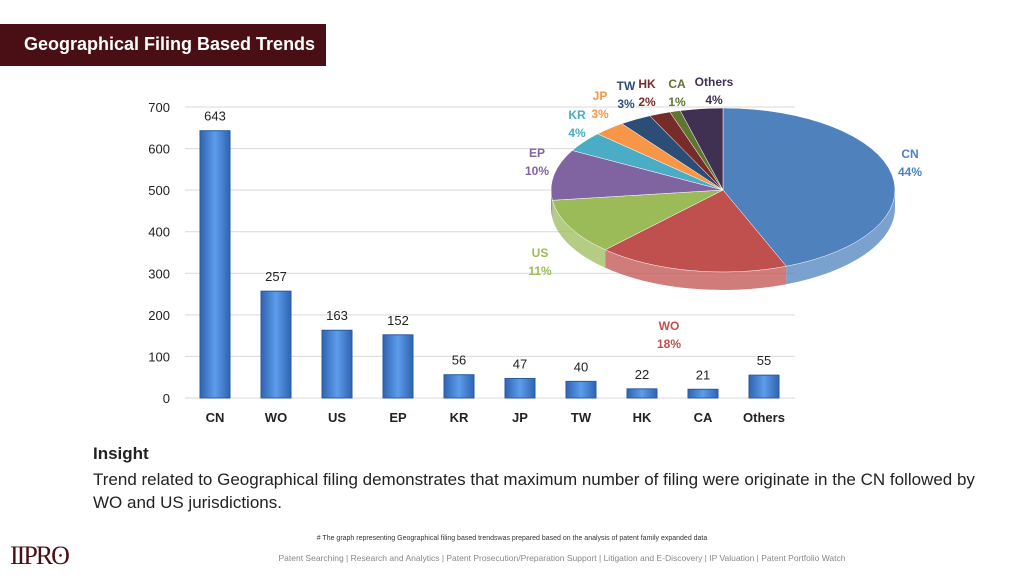 The image size is (1024, 576). What do you see at coordinates (163, 45) in the screenshot?
I see `page-title: Geographical Filing Based Trends` at bounding box center [163, 45].